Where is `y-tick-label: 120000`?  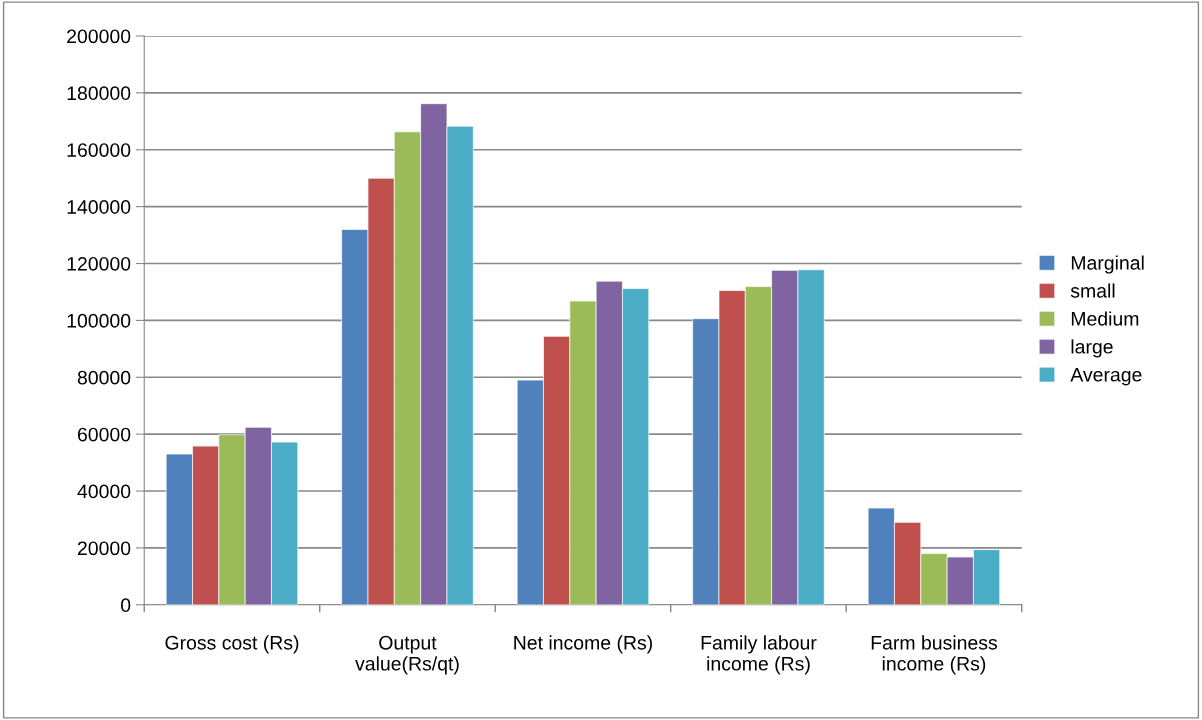 y-tick-label: 120000 is located at coordinates (99, 263).